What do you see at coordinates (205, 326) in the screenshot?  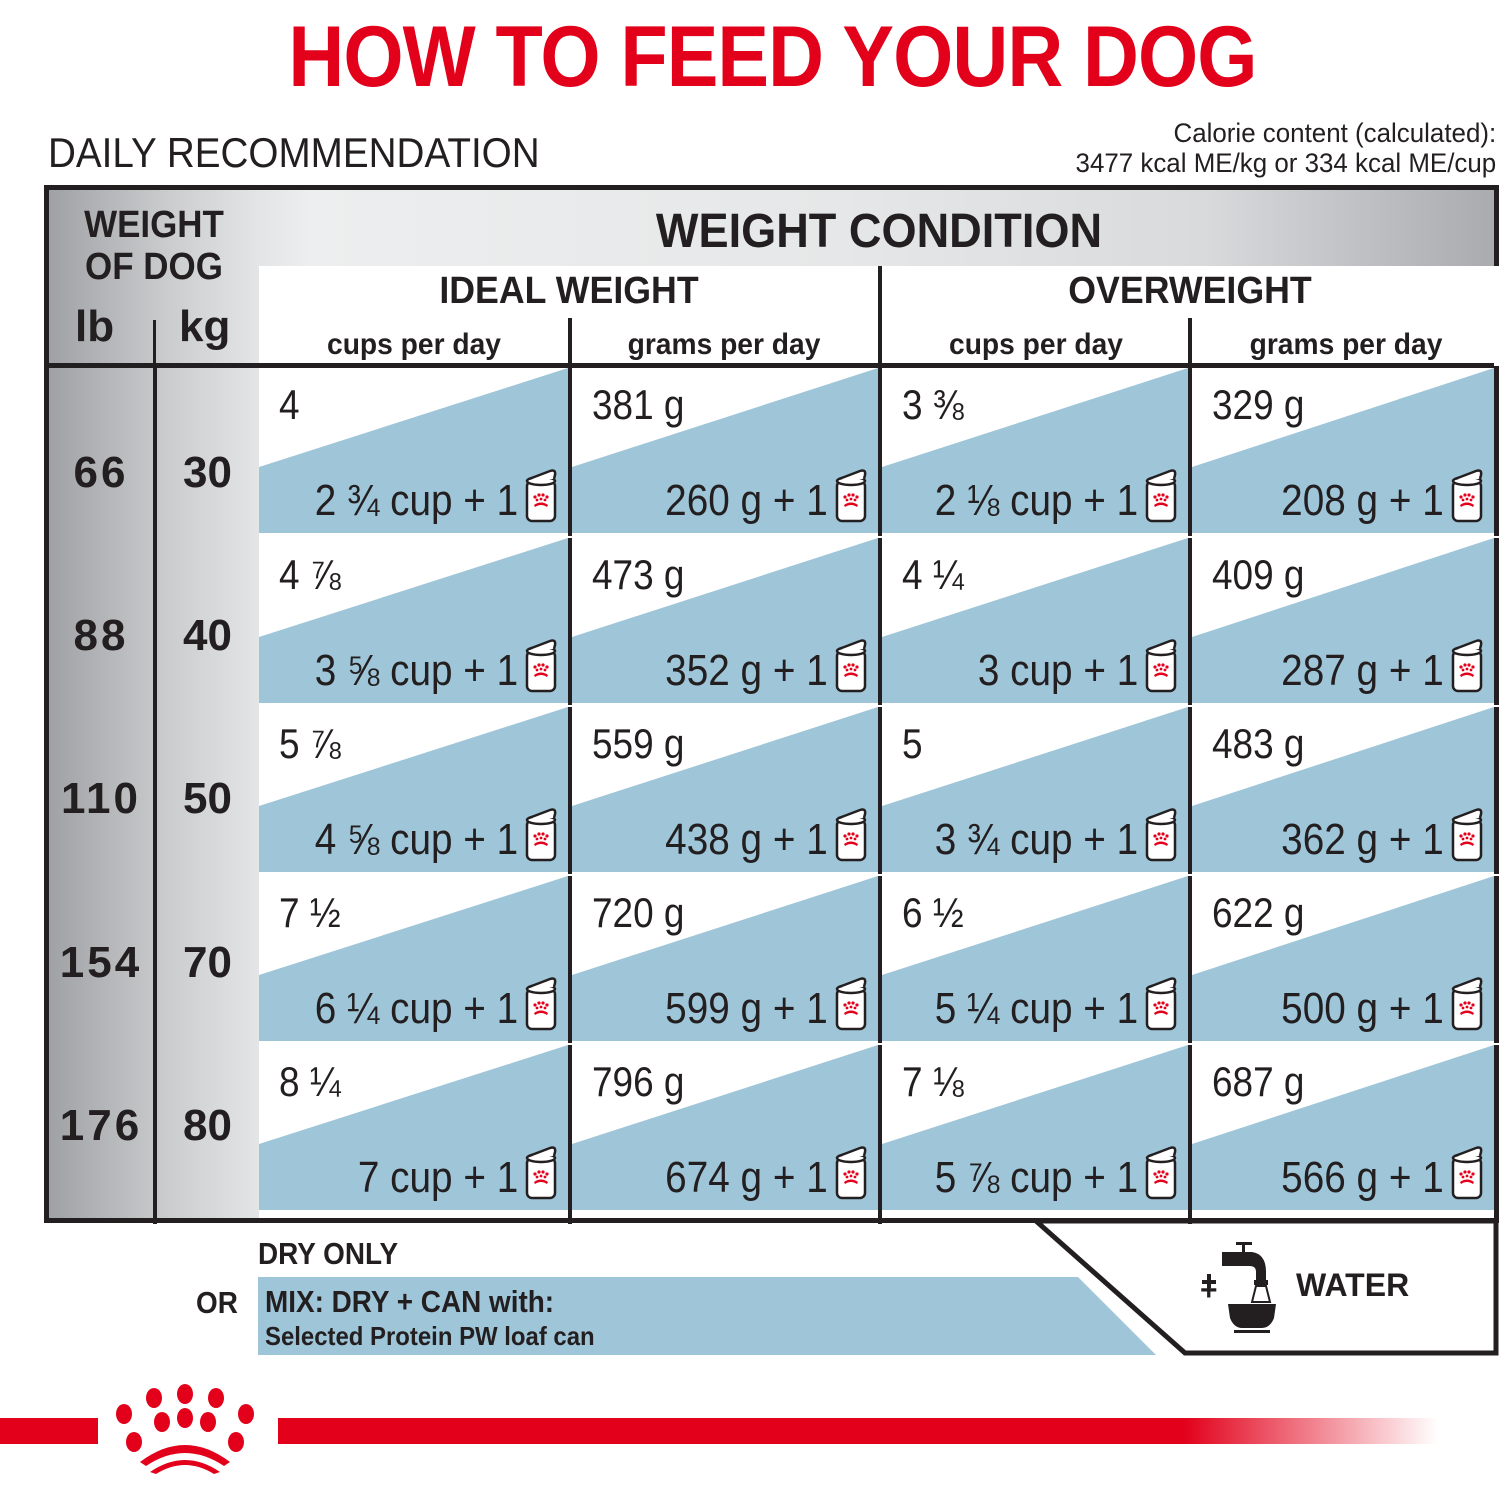 I see `unit-kg: kg` at bounding box center [205, 326].